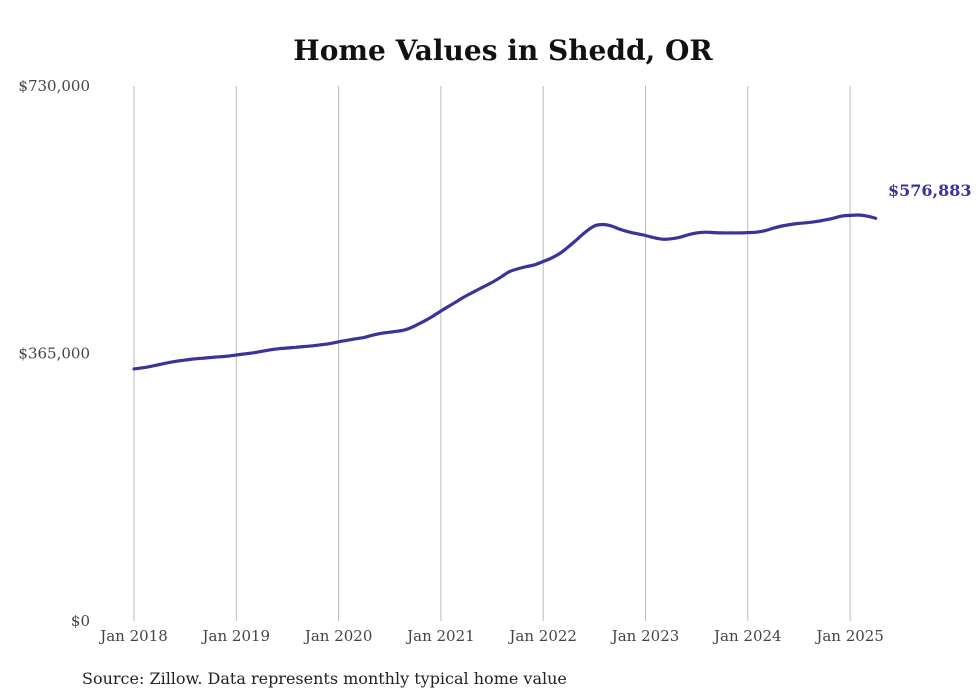 The image size is (980, 699). I want to click on y-axis-ticks: $0 $365,000 $730,000, so click(54, 353).